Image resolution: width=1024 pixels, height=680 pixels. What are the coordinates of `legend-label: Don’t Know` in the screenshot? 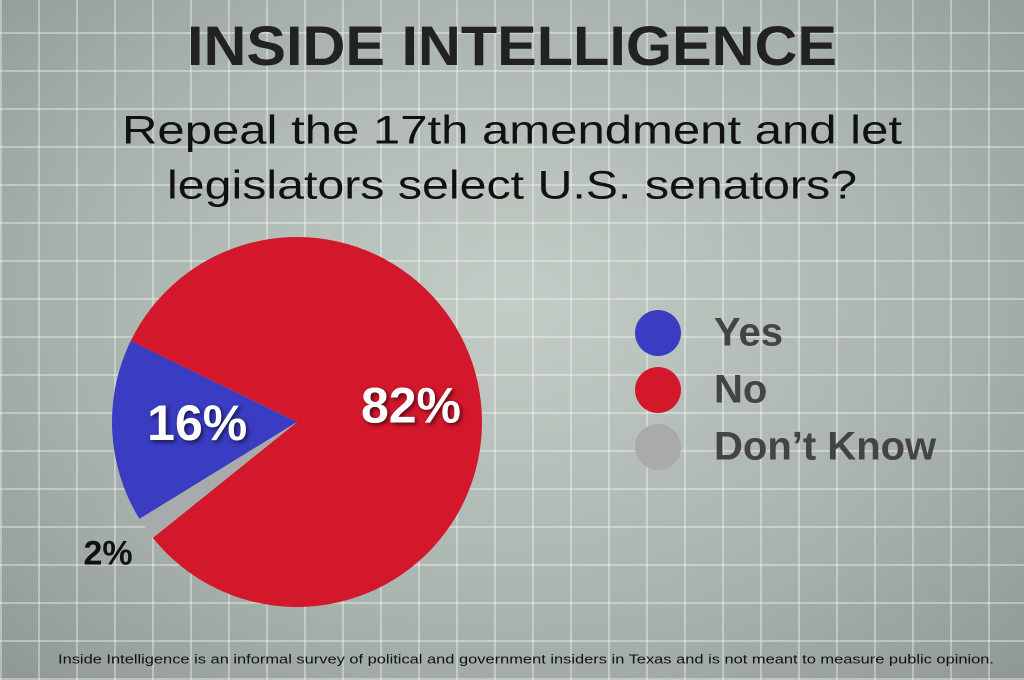 It's located at (825, 447).